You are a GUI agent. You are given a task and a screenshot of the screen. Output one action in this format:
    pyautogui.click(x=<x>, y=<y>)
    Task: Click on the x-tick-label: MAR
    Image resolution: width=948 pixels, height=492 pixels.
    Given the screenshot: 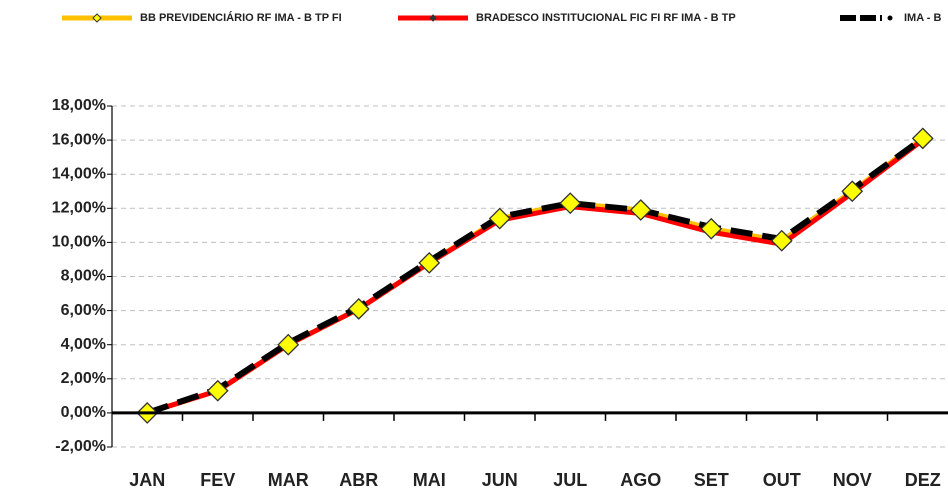 What is the action you would take?
    pyautogui.click(x=288, y=480)
    